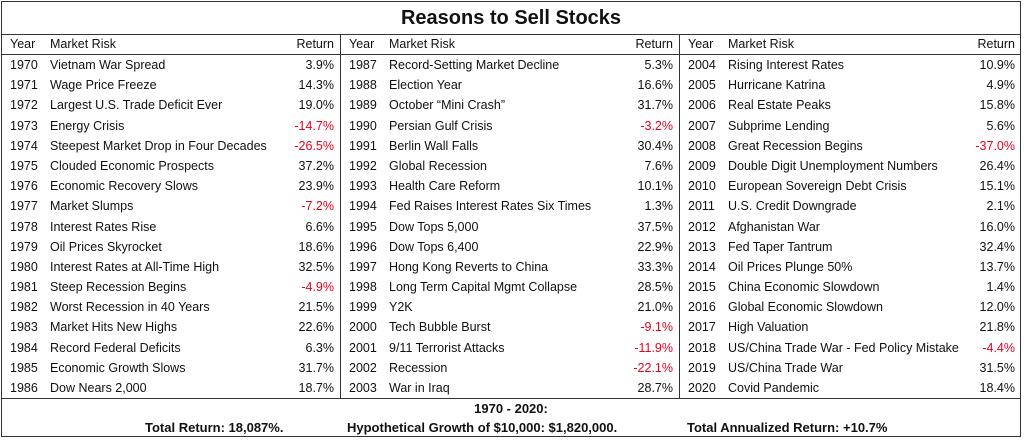  I want to click on year-cell: 1974, so click(24, 145).